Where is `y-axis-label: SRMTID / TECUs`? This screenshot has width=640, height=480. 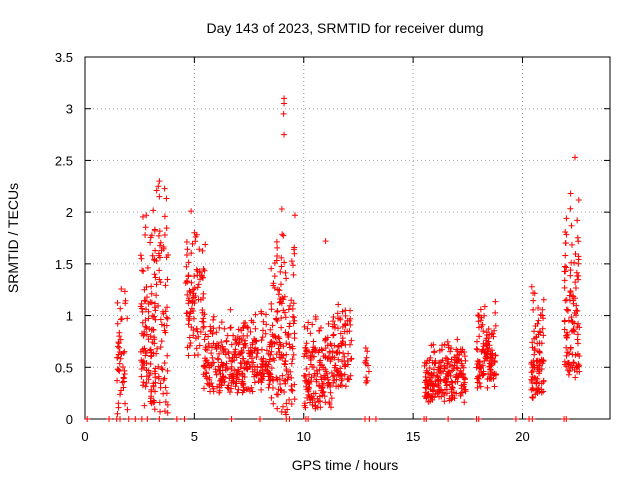
y-axis-label: SRMTID / TECUs is located at coordinates (13, 238).